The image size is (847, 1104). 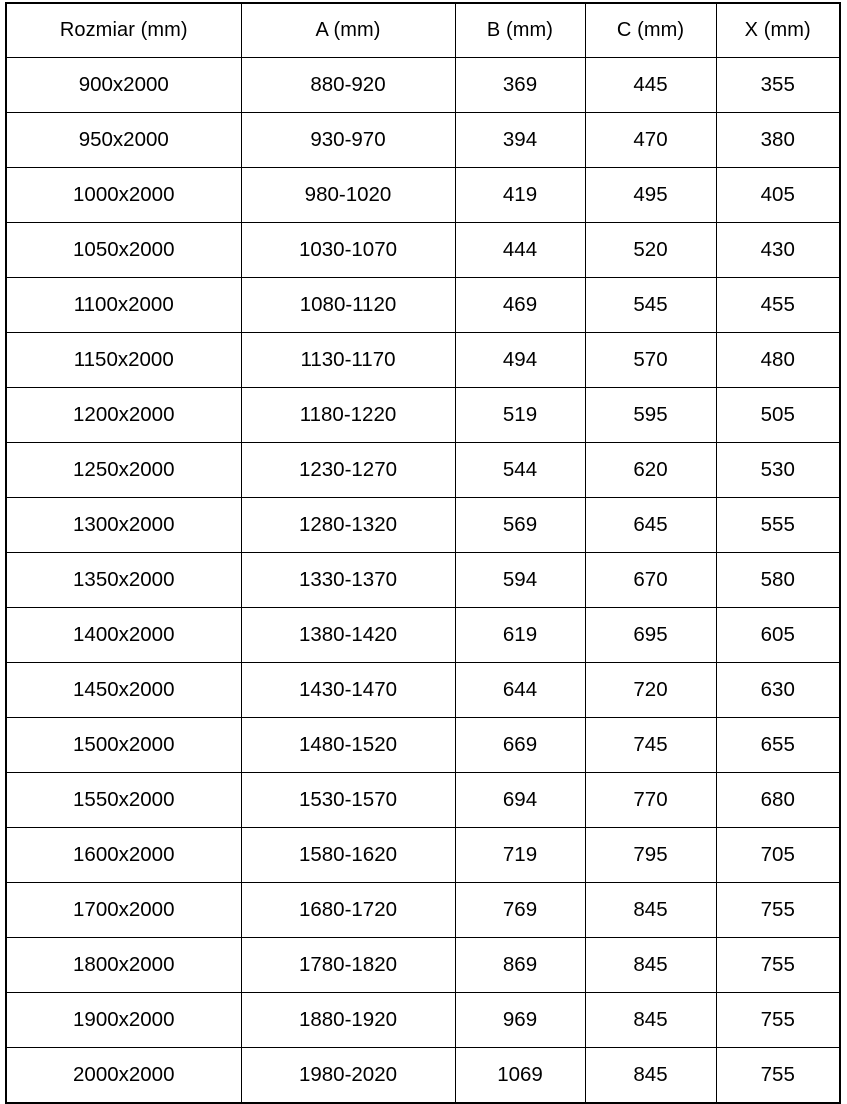 I want to click on table-row: 1200x2000 1180-1220 519 595 505, so click(x=423, y=415).